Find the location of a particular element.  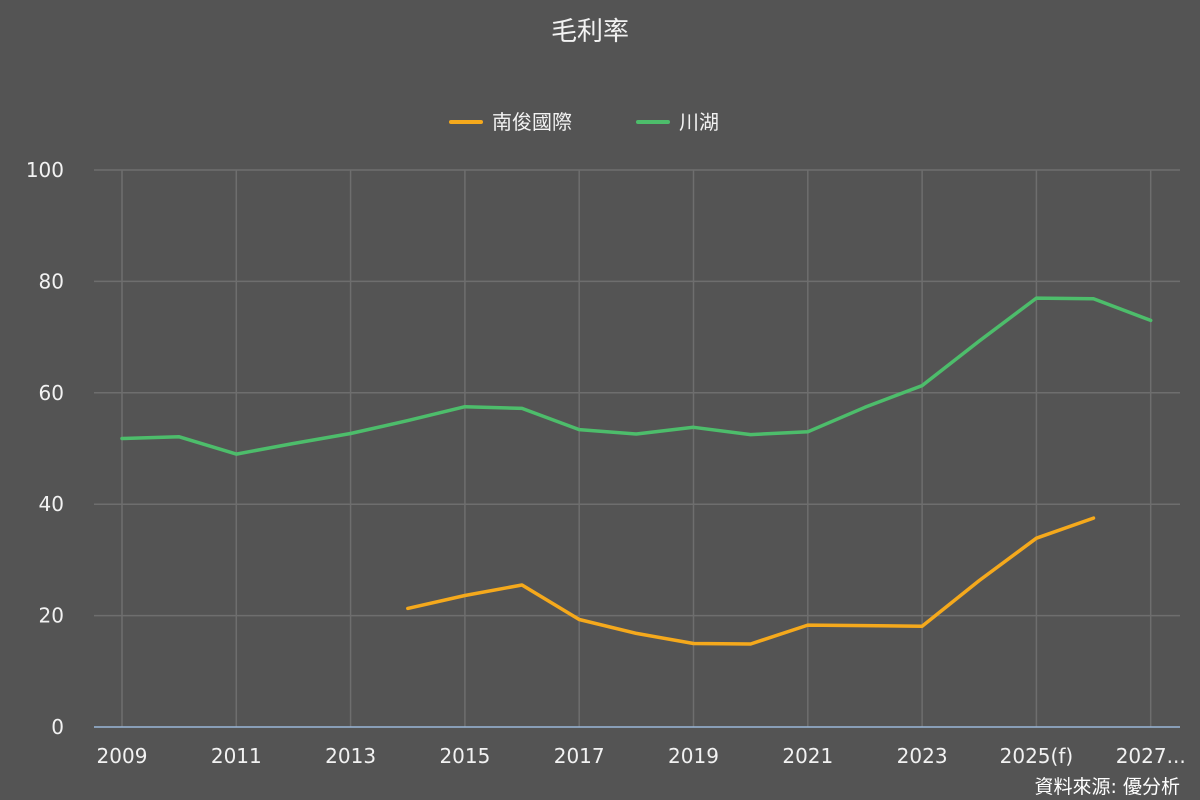

y-axis: 0 20 40 60 80 100 is located at coordinates (45, 448).